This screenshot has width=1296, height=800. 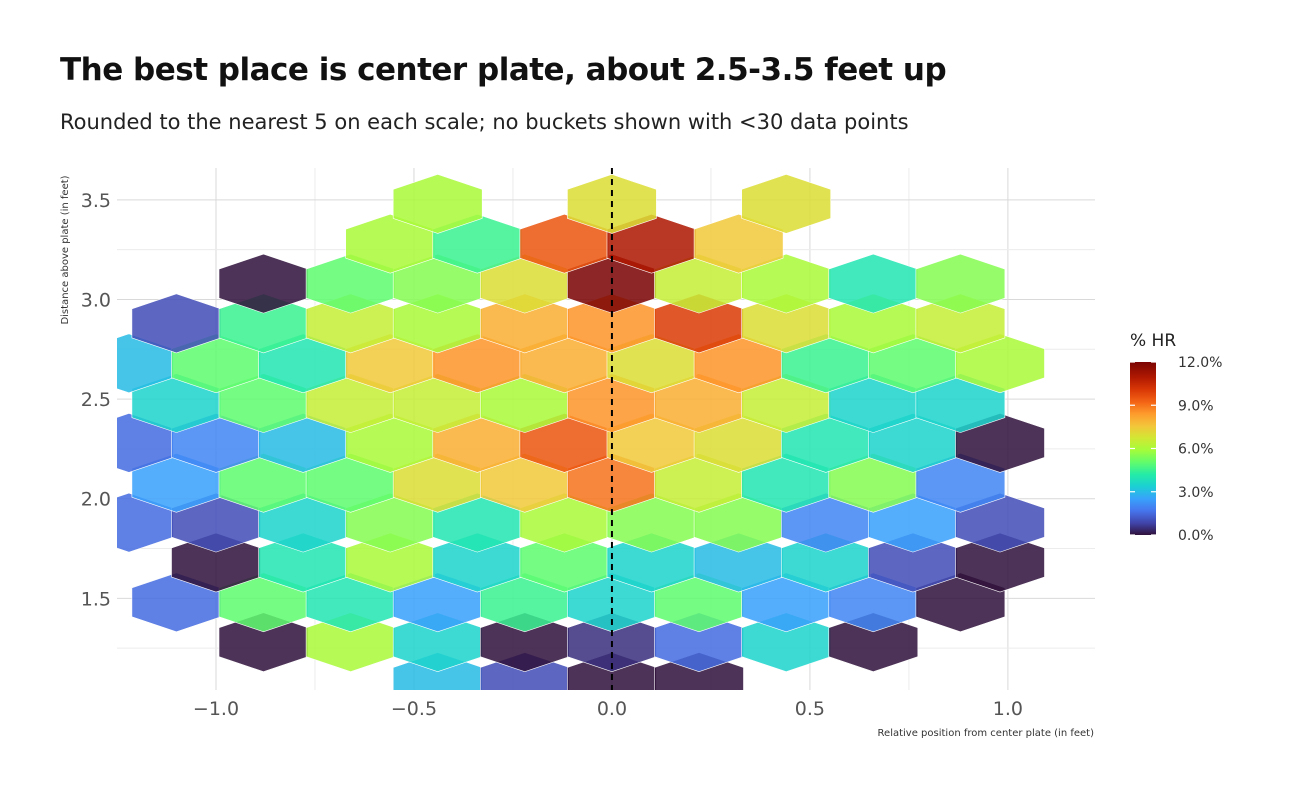 What do you see at coordinates (96, 599) in the screenshot?
I see `y-tick-label: 1.5` at bounding box center [96, 599].